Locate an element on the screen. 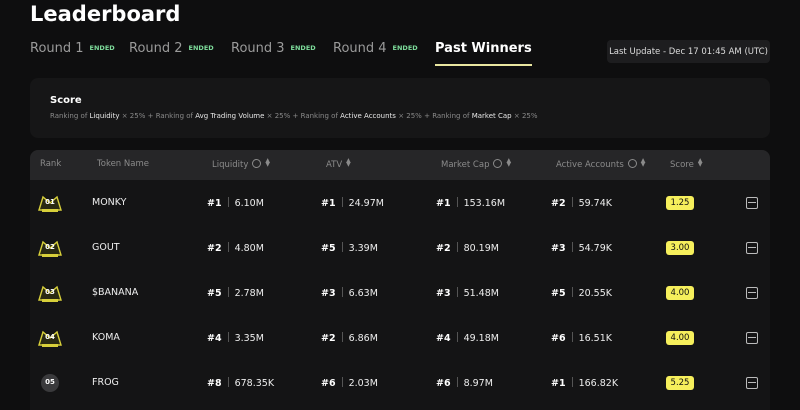 The height and width of the screenshot is (410, 800). metric: Market Cap is located at coordinates (491, 116).